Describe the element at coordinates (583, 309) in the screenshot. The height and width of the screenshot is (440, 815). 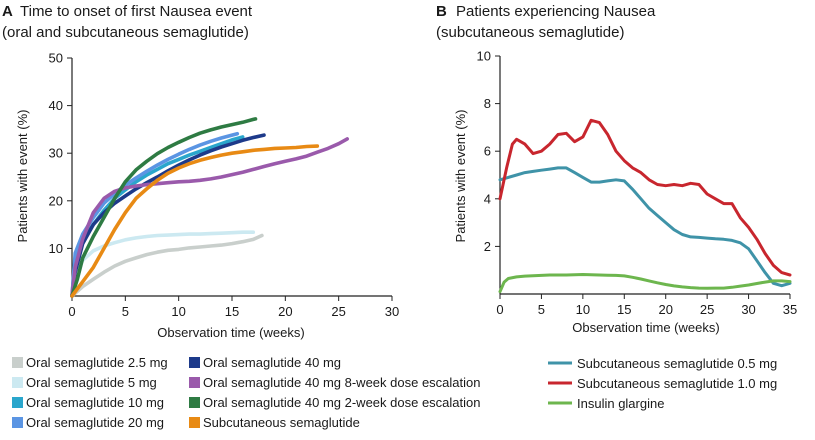
I see `panel-b-xtick-label: 10` at that location.